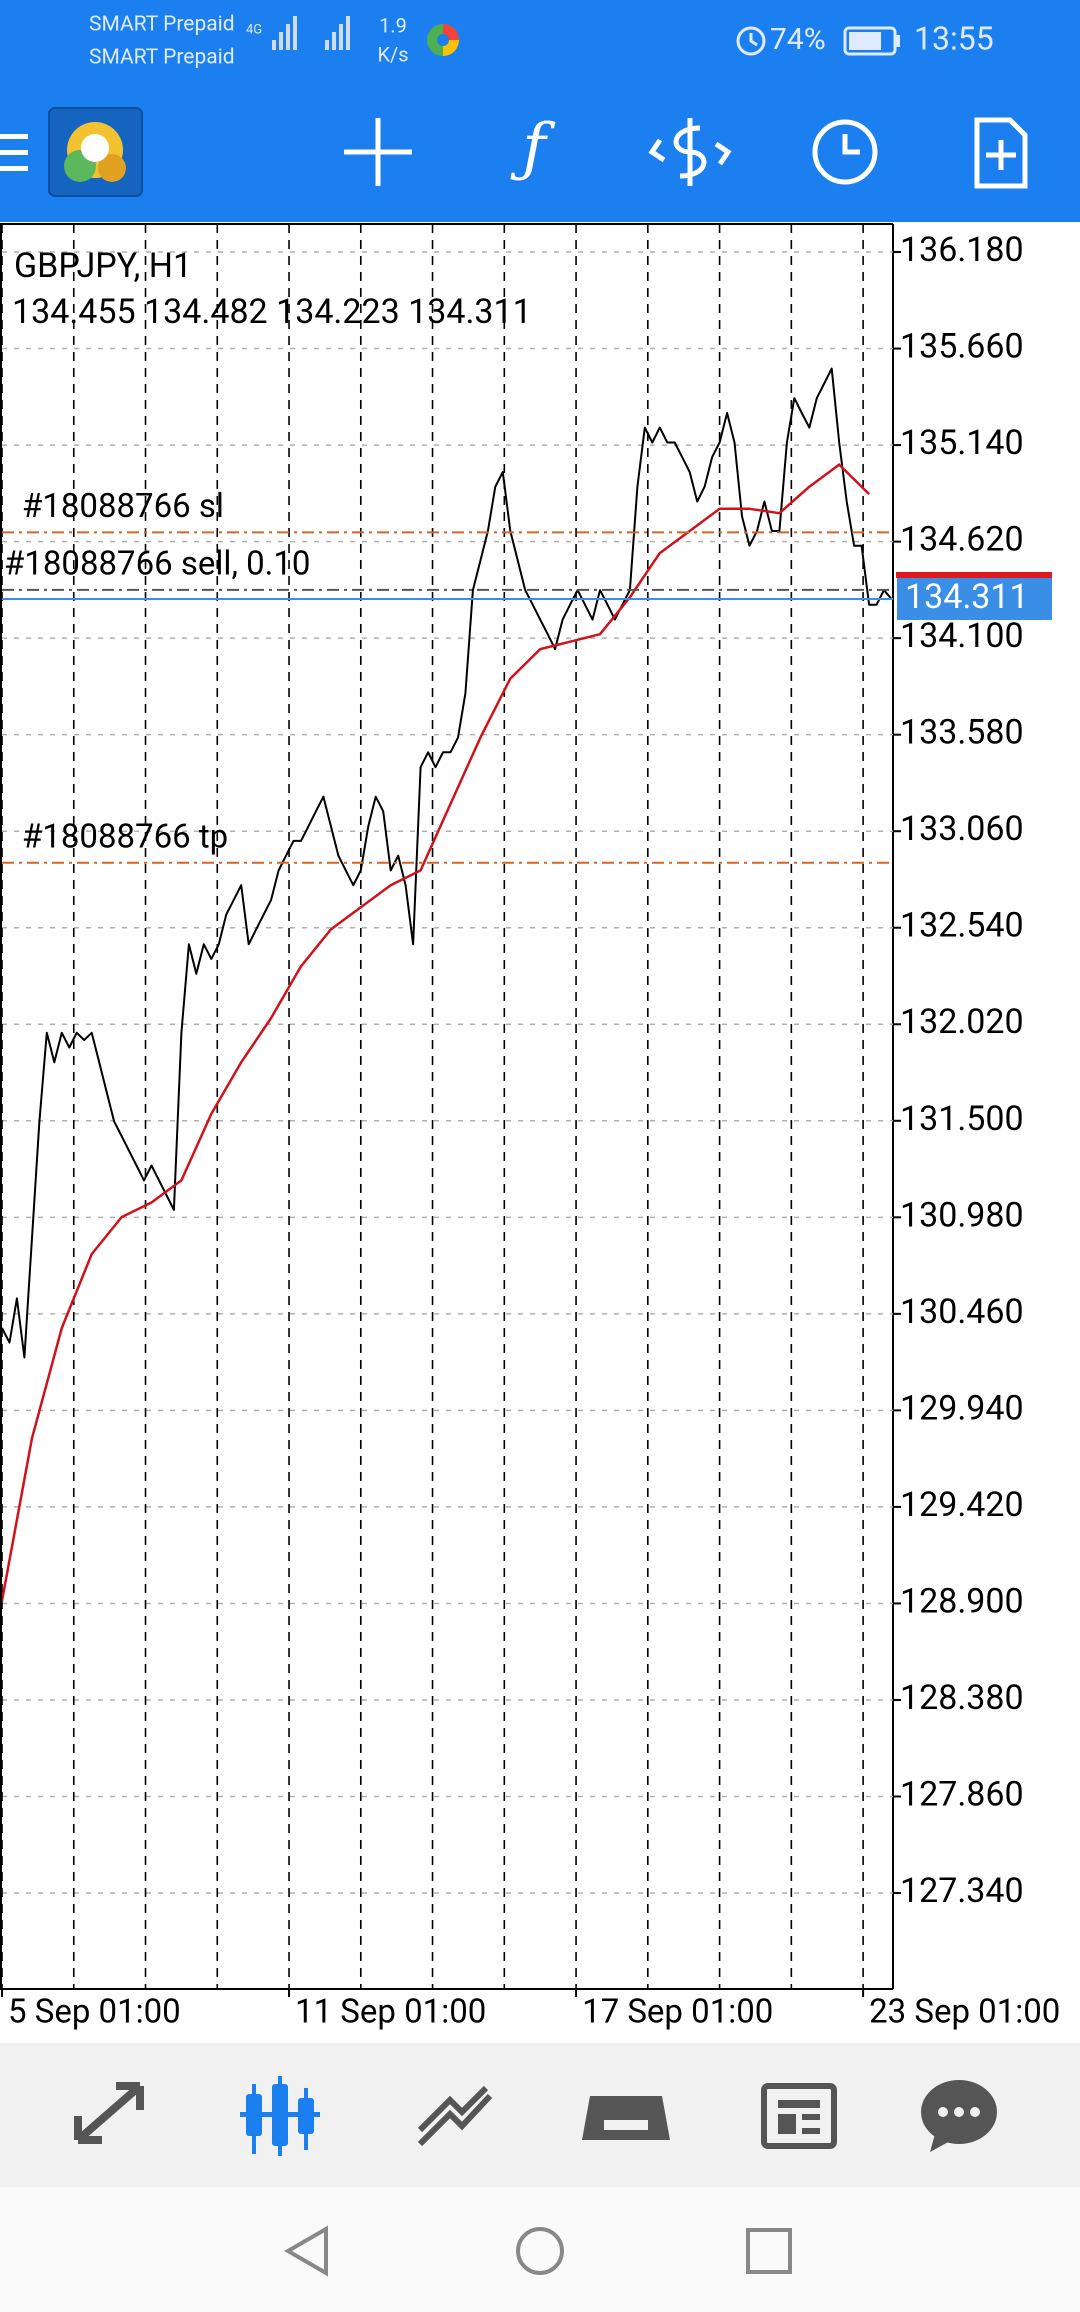 Image resolution: width=1080 pixels, height=2312 pixels. What do you see at coordinates (306, 2251) in the screenshot?
I see `back-button` at bounding box center [306, 2251].